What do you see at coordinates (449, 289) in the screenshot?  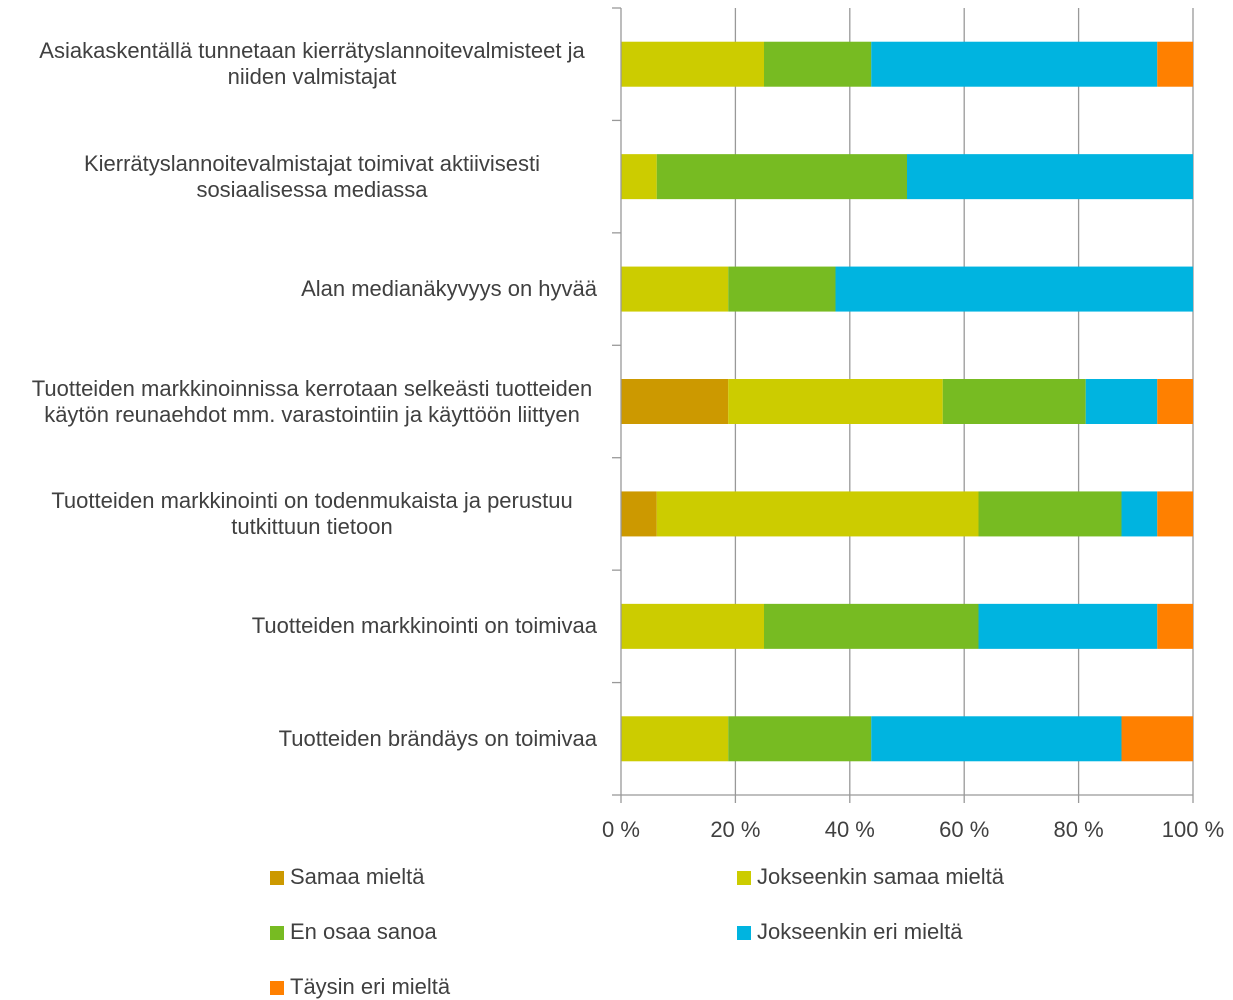 I see `category-label: Alan medianäkyvyys on hyvää` at bounding box center [449, 289].